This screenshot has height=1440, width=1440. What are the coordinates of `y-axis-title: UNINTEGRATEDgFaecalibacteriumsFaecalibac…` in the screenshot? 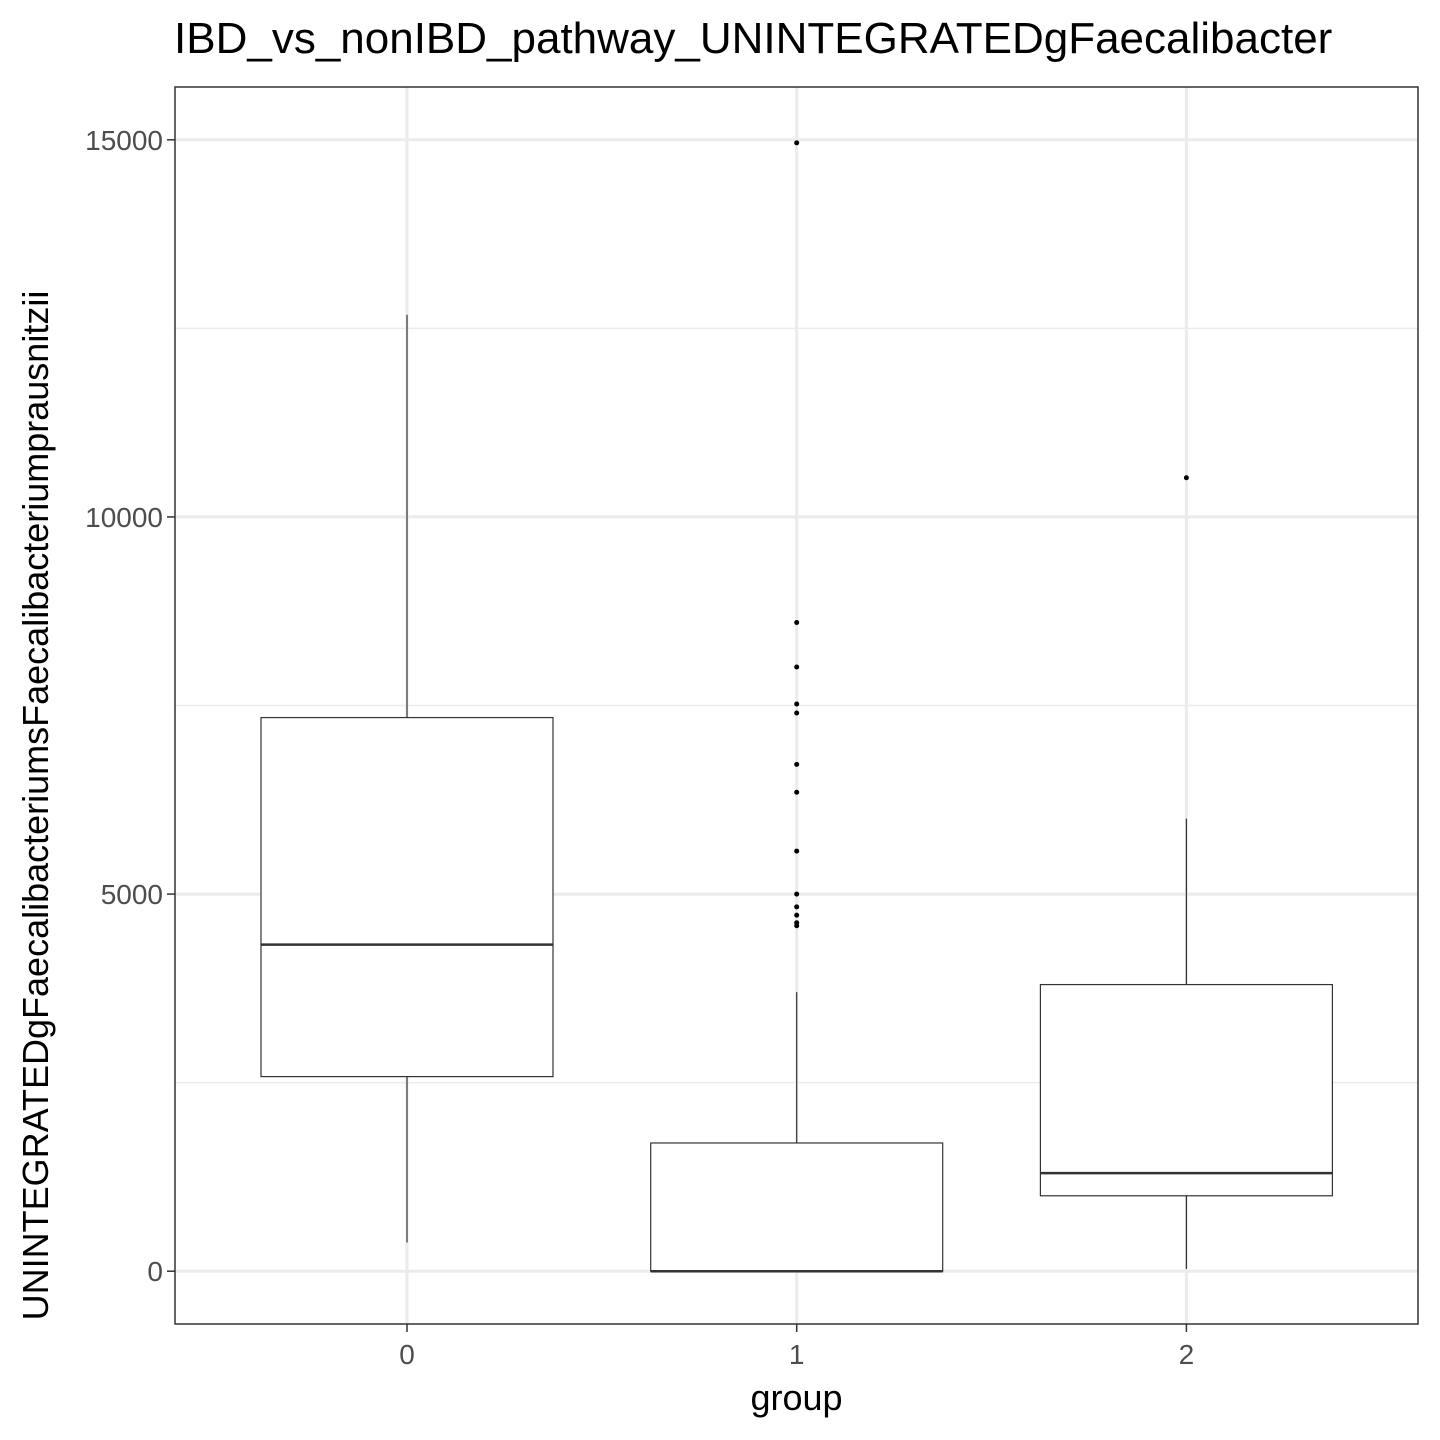 It's located at (35, 806).